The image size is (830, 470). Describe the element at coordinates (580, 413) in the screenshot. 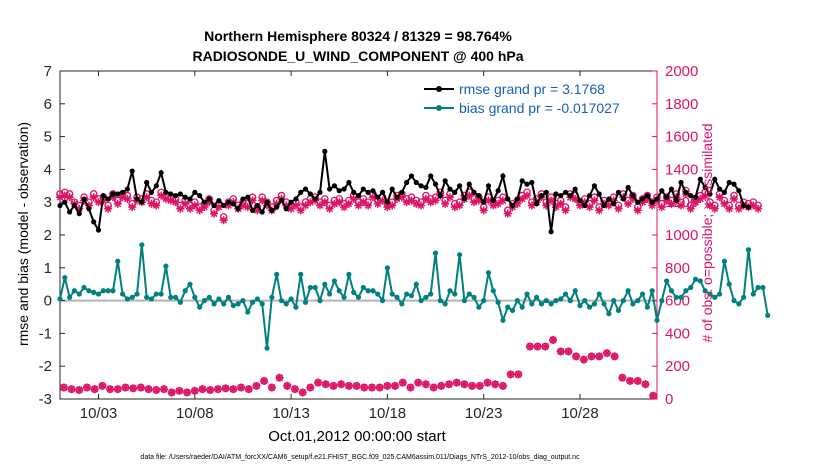

I see `x-tick-label: 10/28` at that location.